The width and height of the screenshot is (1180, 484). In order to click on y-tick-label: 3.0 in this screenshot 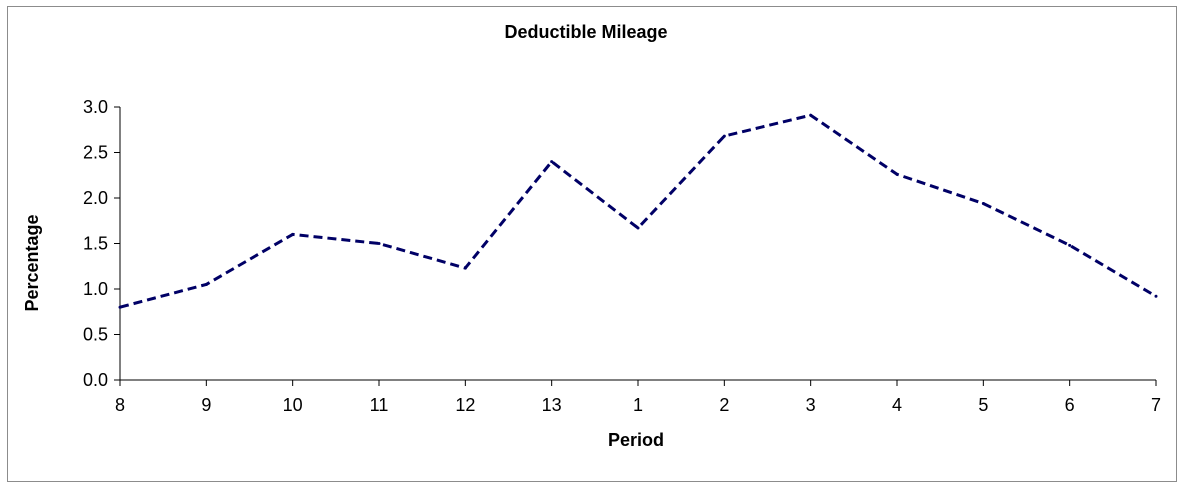, I will do `click(95, 107)`.